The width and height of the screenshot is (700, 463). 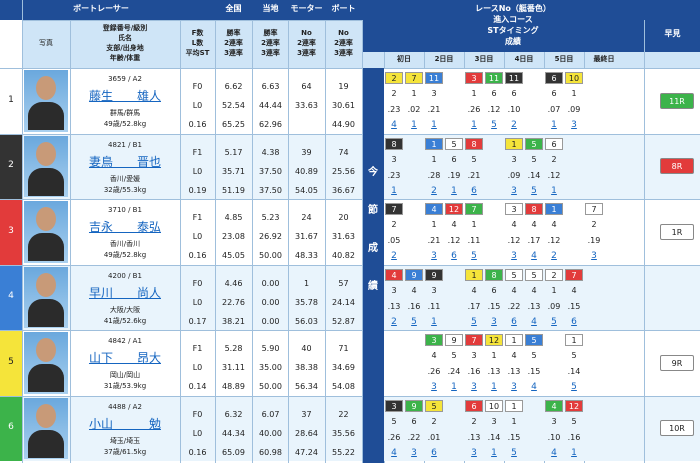 I want to click on stat-value: 35.78, so click(x=306, y=302).